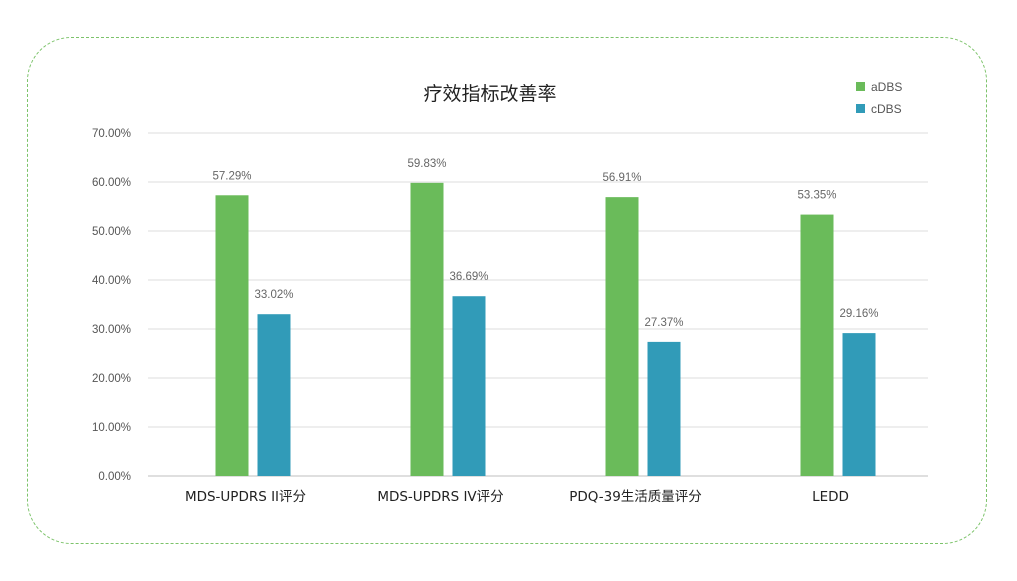 Image resolution: width=1017 pixels, height=581 pixels. Describe the element at coordinates (231, 176) in the screenshot. I see `data-label: 57.29%` at that location.